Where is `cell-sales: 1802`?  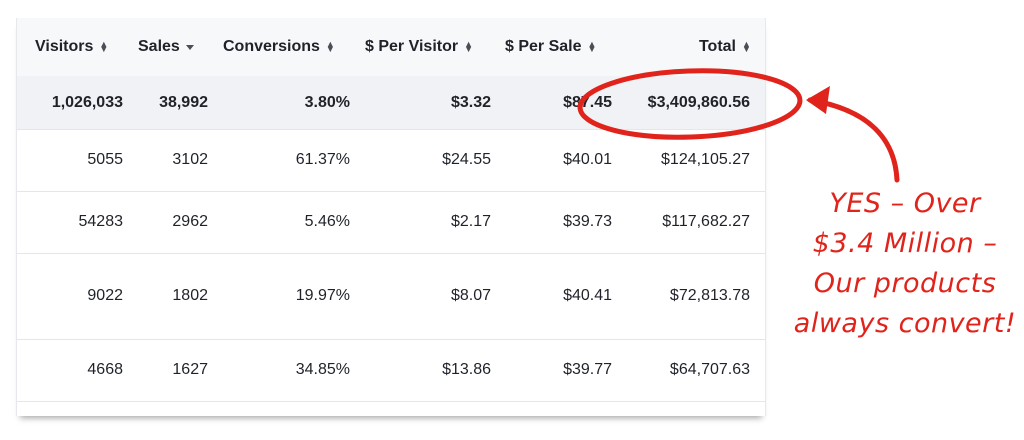
cell-sales: 1802 is located at coordinates (190, 295).